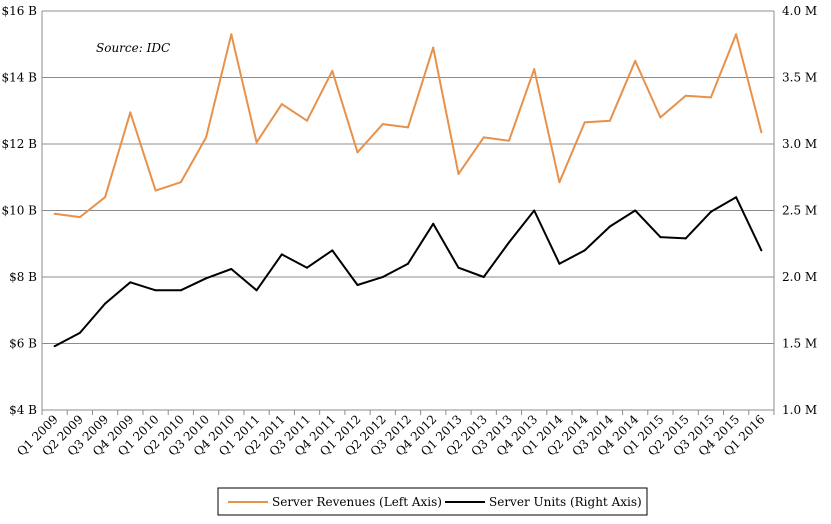  Describe the element at coordinates (799, 344) in the screenshot. I see `right-tick-label: 1.5 M` at that location.